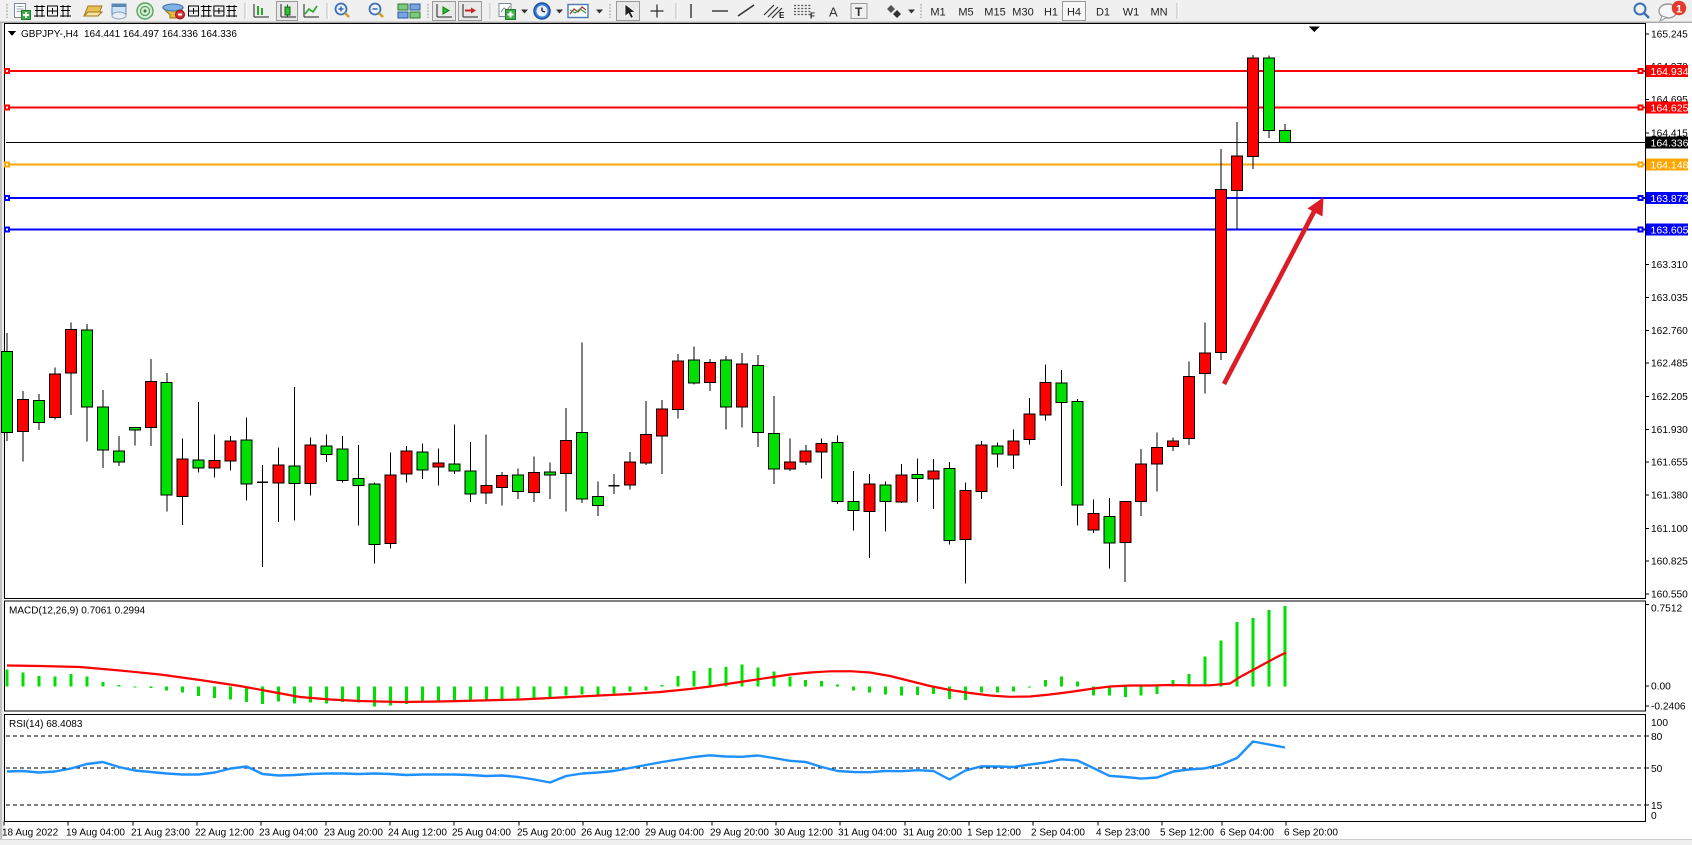 The width and height of the screenshot is (1692, 845). What do you see at coordinates (546, 833) in the screenshot?
I see `svg-text: 25 Aug 20:00` at bounding box center [546, 833].